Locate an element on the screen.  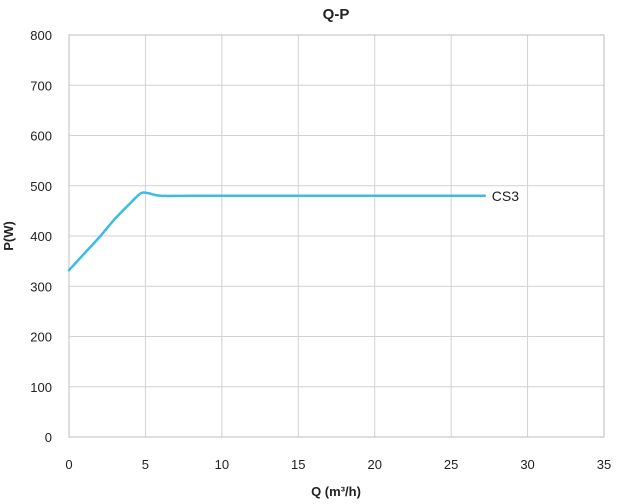
series-group: CS3 is located at coordinates (293, 230).